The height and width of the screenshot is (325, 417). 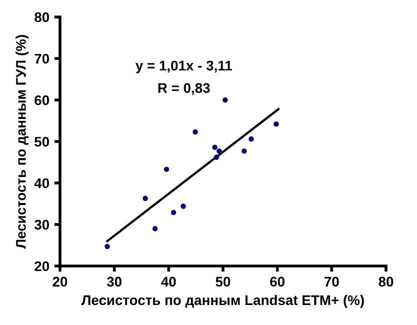 What do you see at coordinates (42, 17) in the screenshot?
I see `y-tick-label: 80` at bounding box center [42, 17].